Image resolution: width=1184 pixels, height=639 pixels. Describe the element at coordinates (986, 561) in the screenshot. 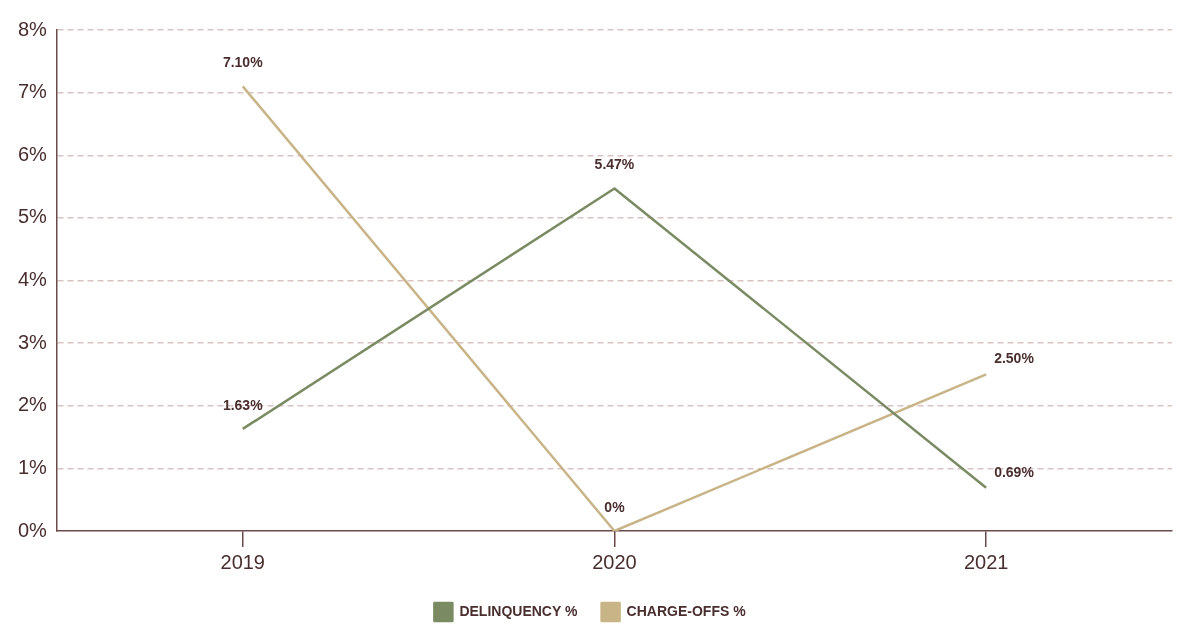

I see `x-tick-label: 2021` at that location.